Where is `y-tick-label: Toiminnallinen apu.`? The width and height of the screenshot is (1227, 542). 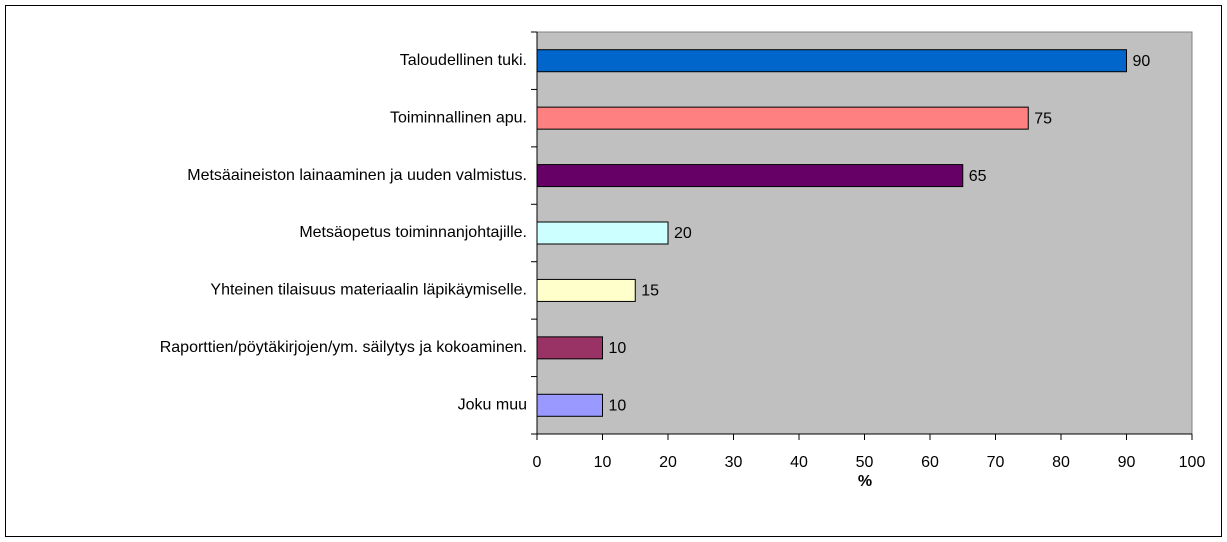 y-tick-label: Toiminnallinen apu. is located at coordinates (458, 117).